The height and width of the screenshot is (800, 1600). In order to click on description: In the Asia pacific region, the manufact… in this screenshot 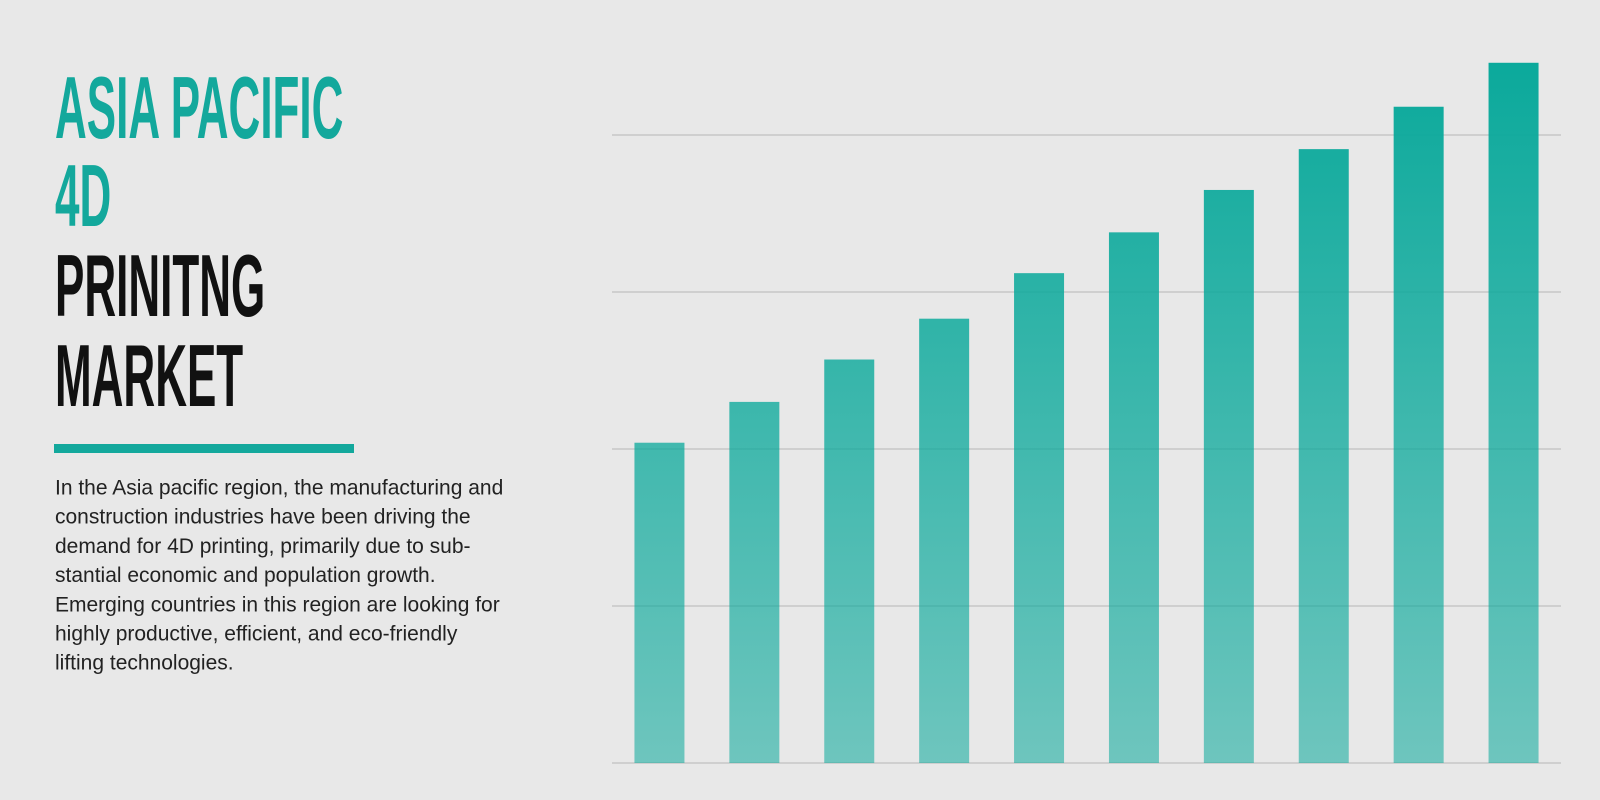, I will do `click(279, 576)`.